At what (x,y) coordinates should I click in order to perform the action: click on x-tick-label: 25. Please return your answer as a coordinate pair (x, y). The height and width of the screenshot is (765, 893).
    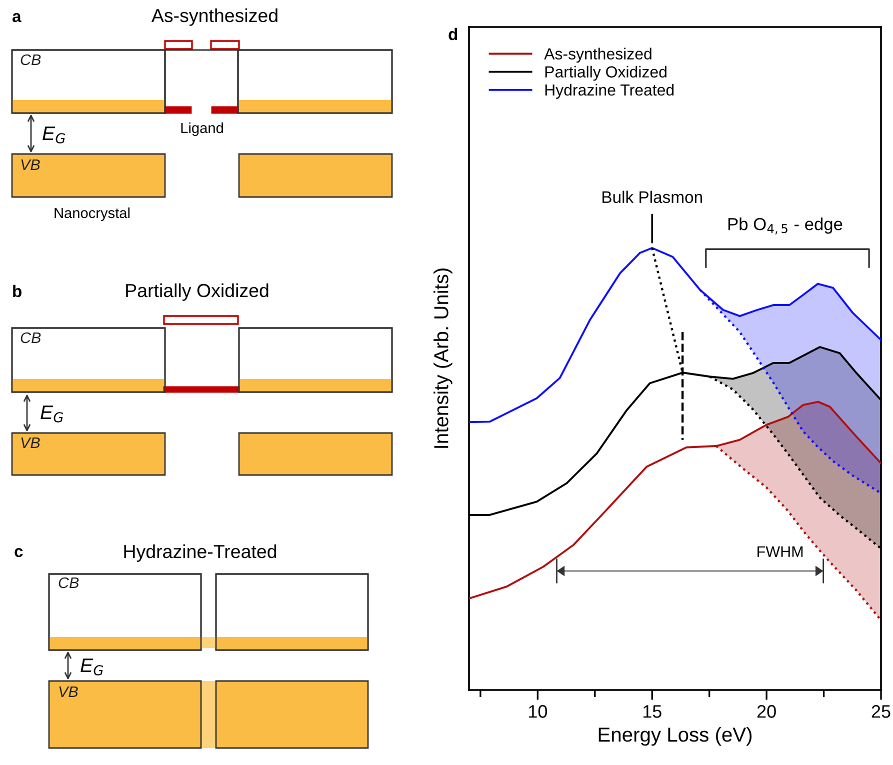
    Looking at the image, I should click on (881, 711).